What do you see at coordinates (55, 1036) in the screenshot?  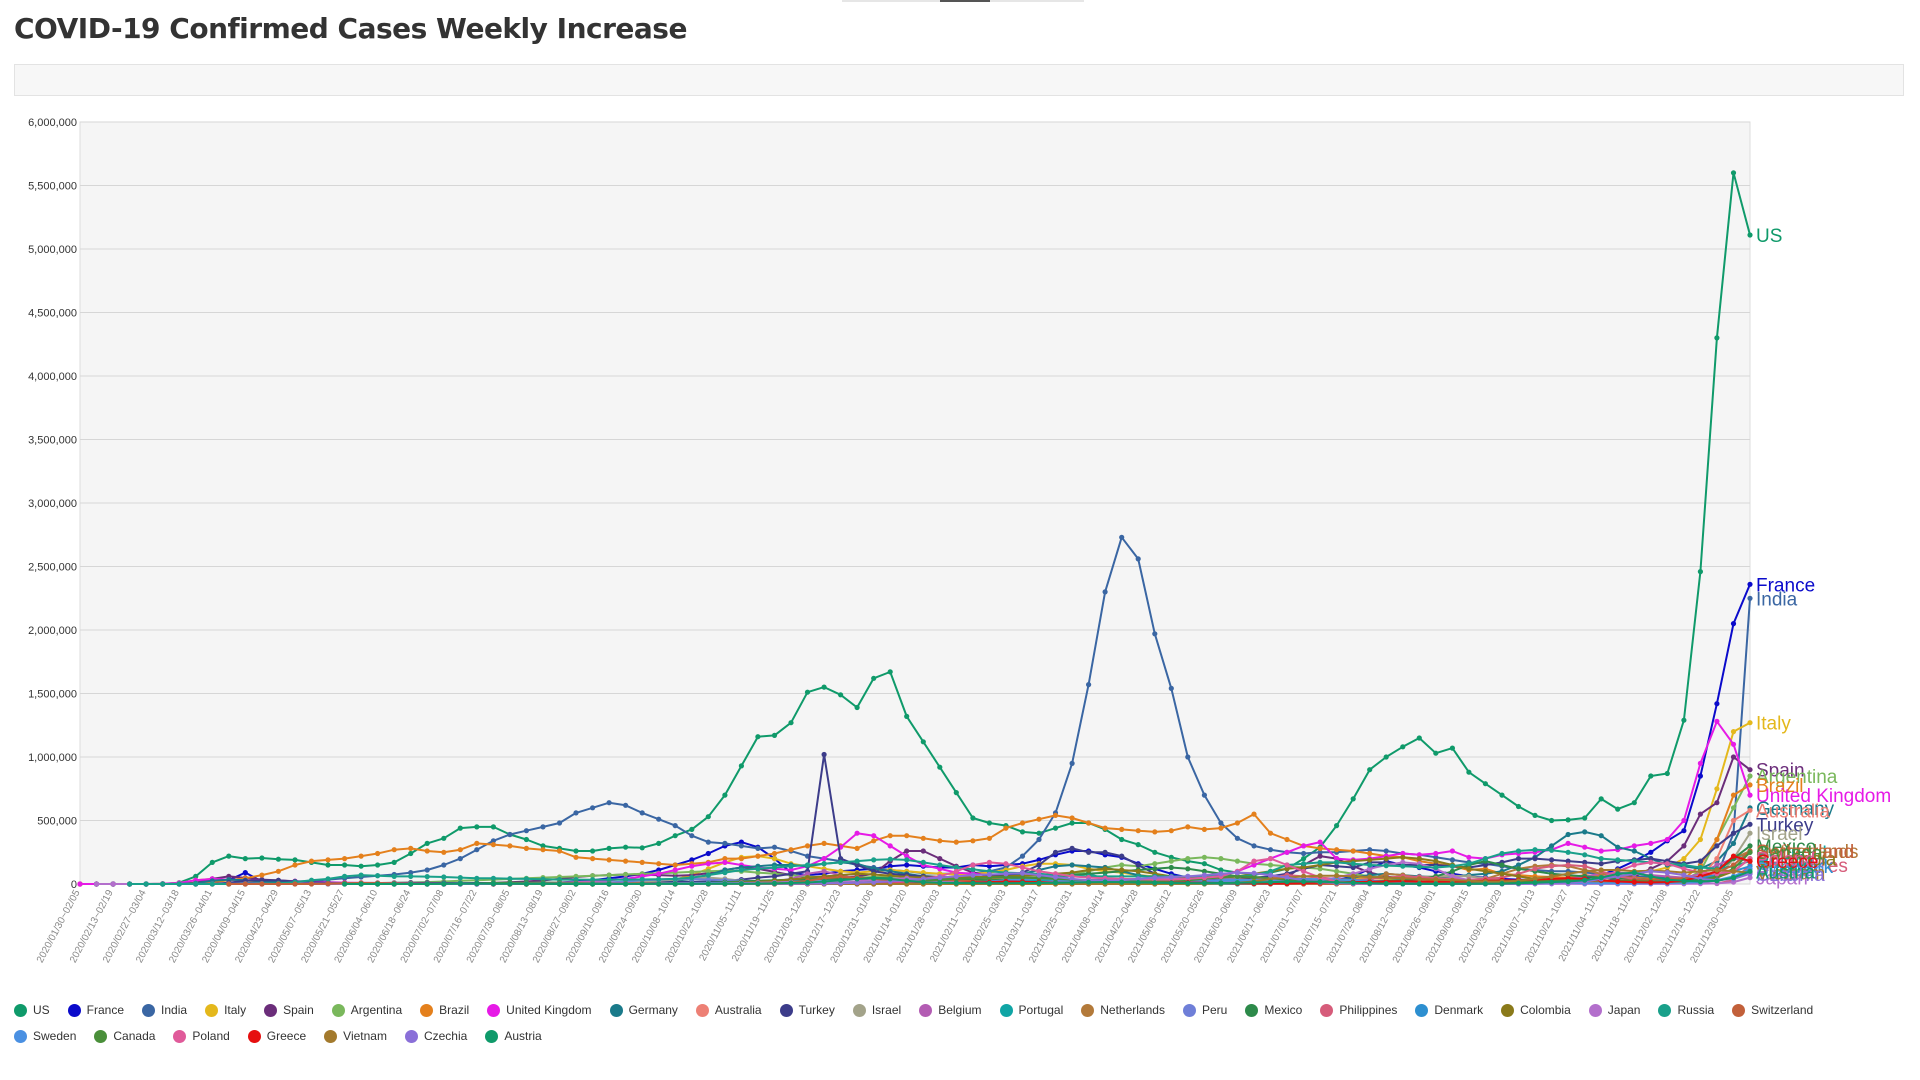 I see `legend-label: Sweden` at bounding box center [55, 1036].